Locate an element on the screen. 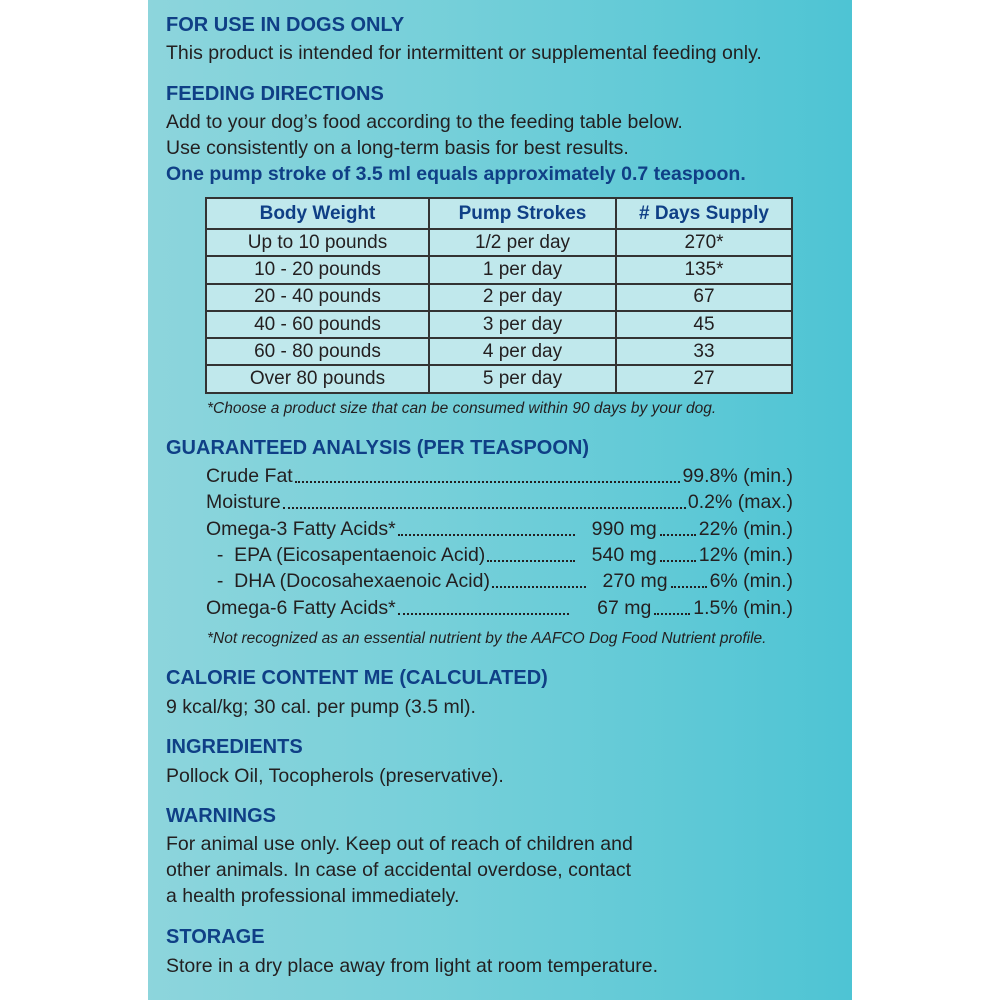 This screenshot has height=1000, width=1000. table-cell: 1 per day is located at coordinates (522, 270).